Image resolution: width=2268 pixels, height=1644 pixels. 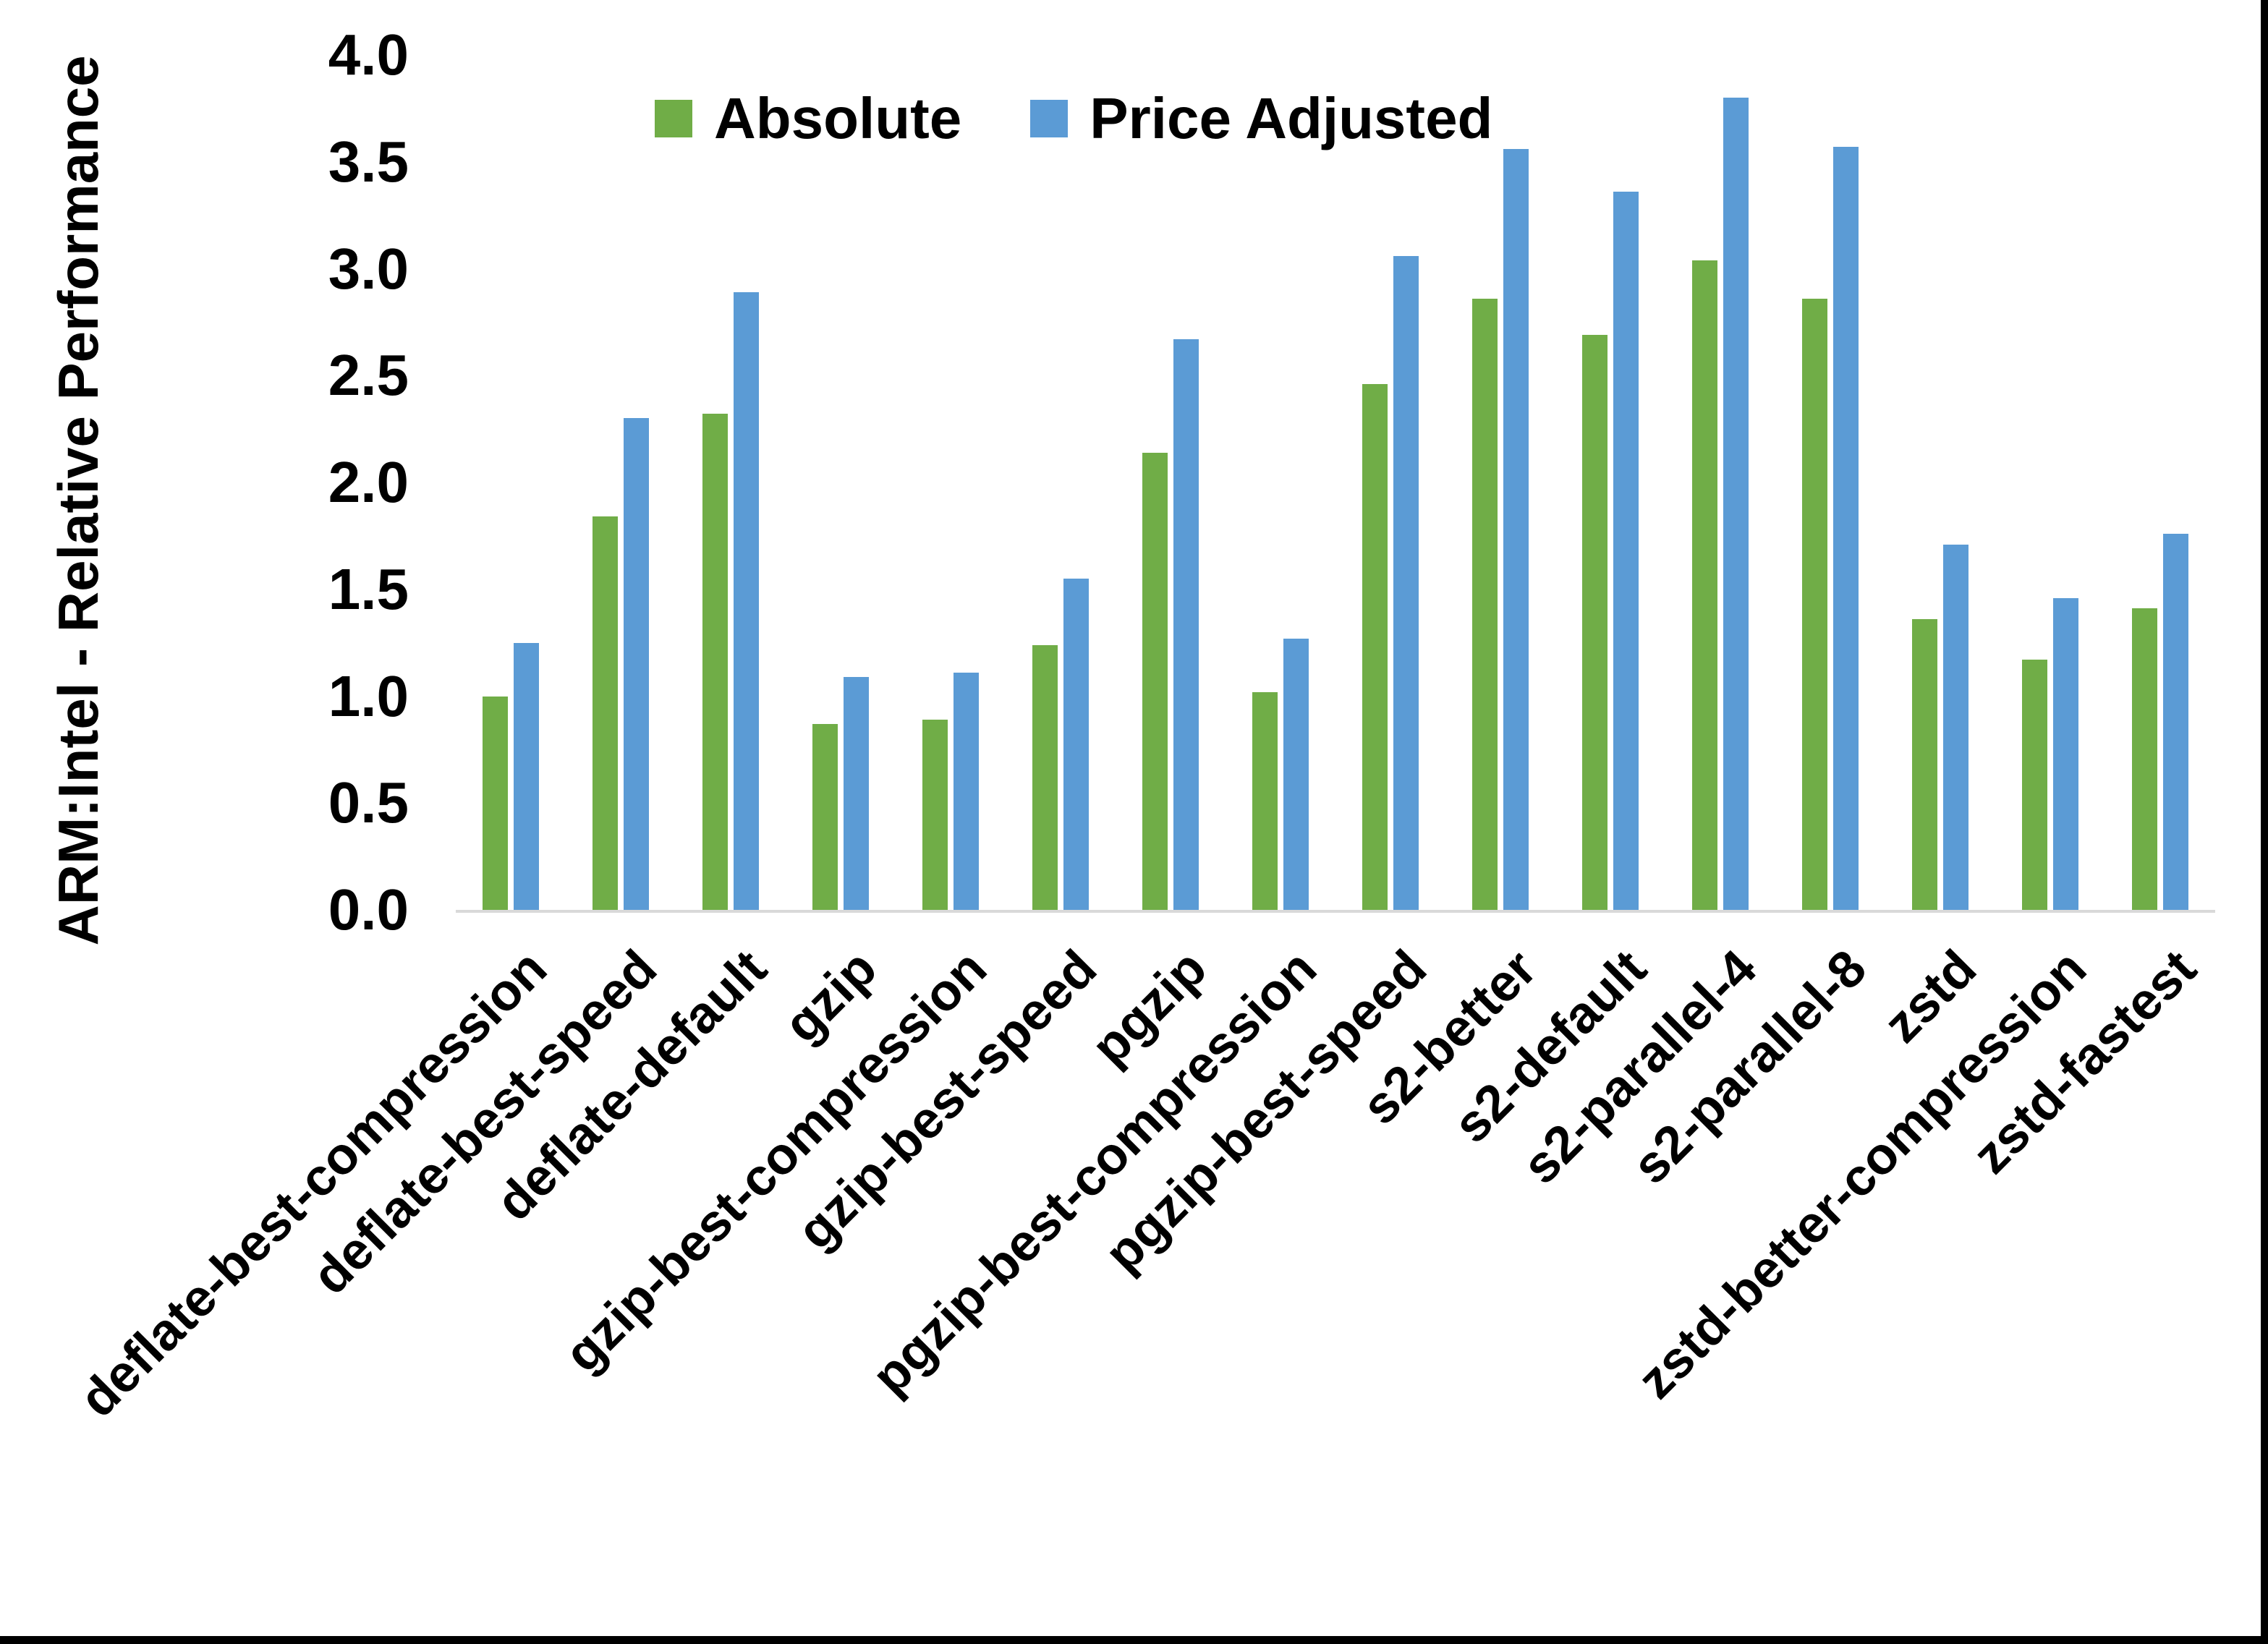 I want to click on bar-pgzip-best-speed-absolute, so click(x=1375, y=647).